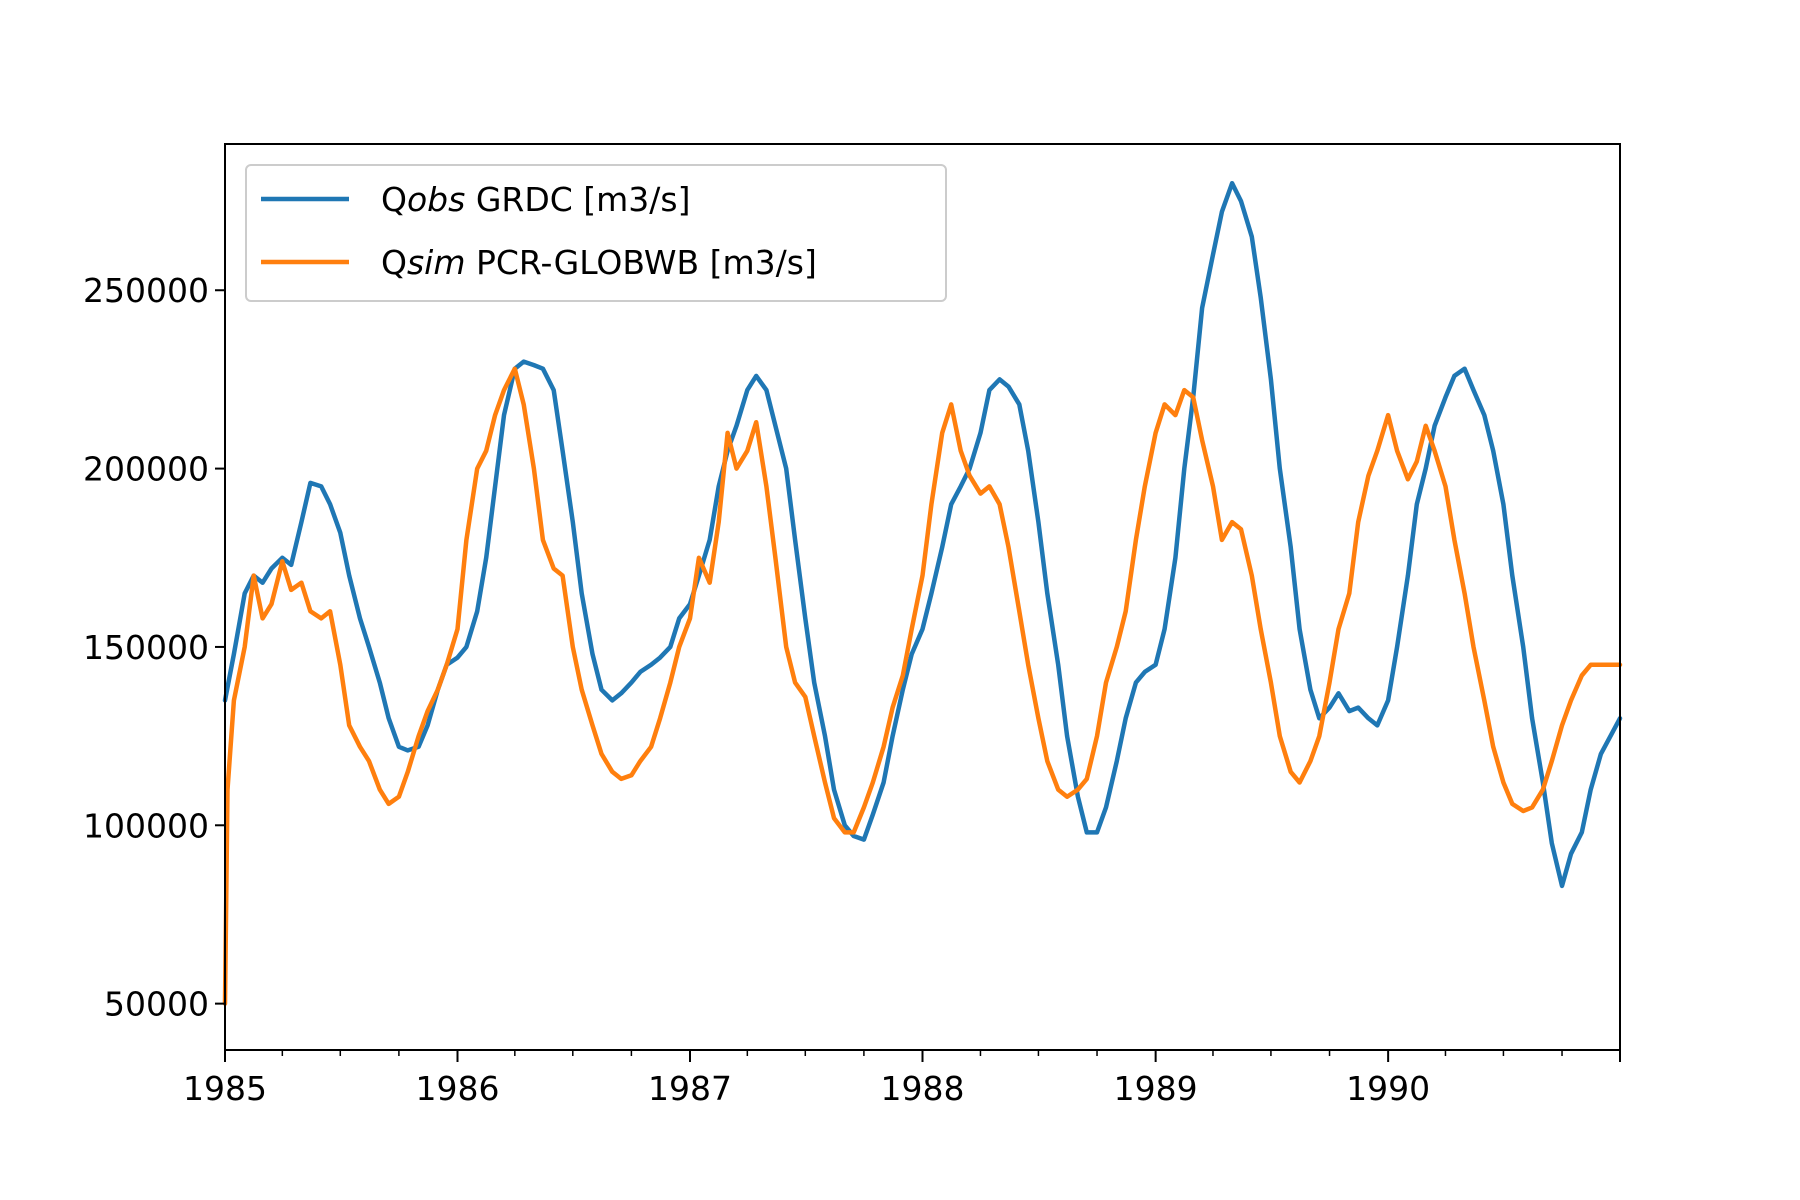  I want to click on legend-label: Qsim PCR-GLOBWB [m3/s], so click(599, 262).